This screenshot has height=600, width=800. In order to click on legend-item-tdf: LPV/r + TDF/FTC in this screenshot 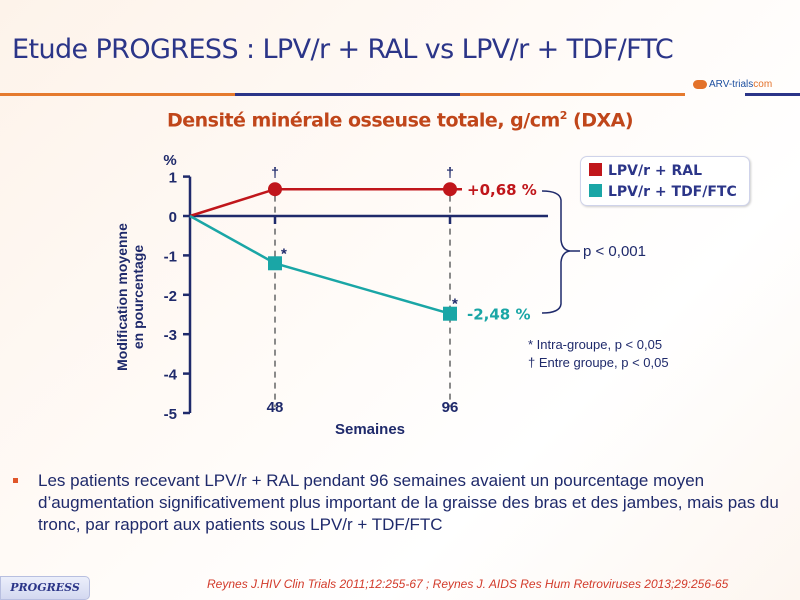, I will do `click(663, 192)`.